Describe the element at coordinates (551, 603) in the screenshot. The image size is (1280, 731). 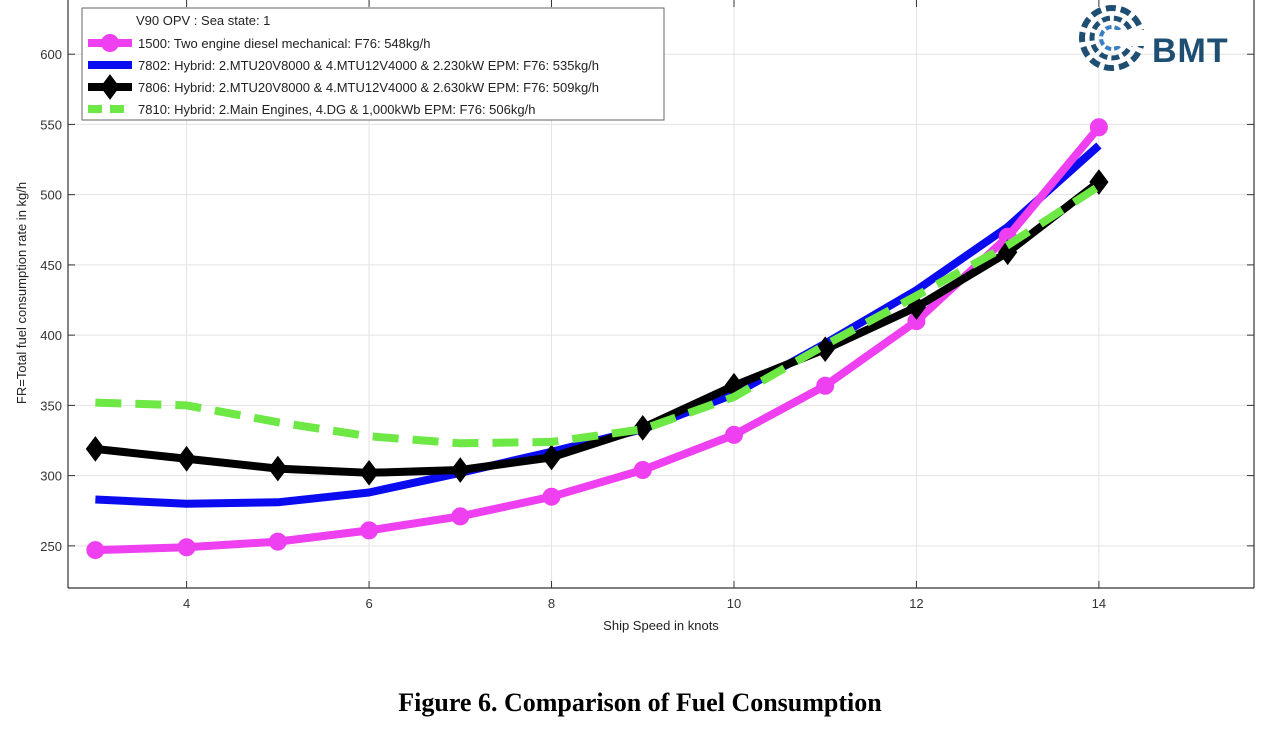
I see `x-tick-label: 8` at that location.